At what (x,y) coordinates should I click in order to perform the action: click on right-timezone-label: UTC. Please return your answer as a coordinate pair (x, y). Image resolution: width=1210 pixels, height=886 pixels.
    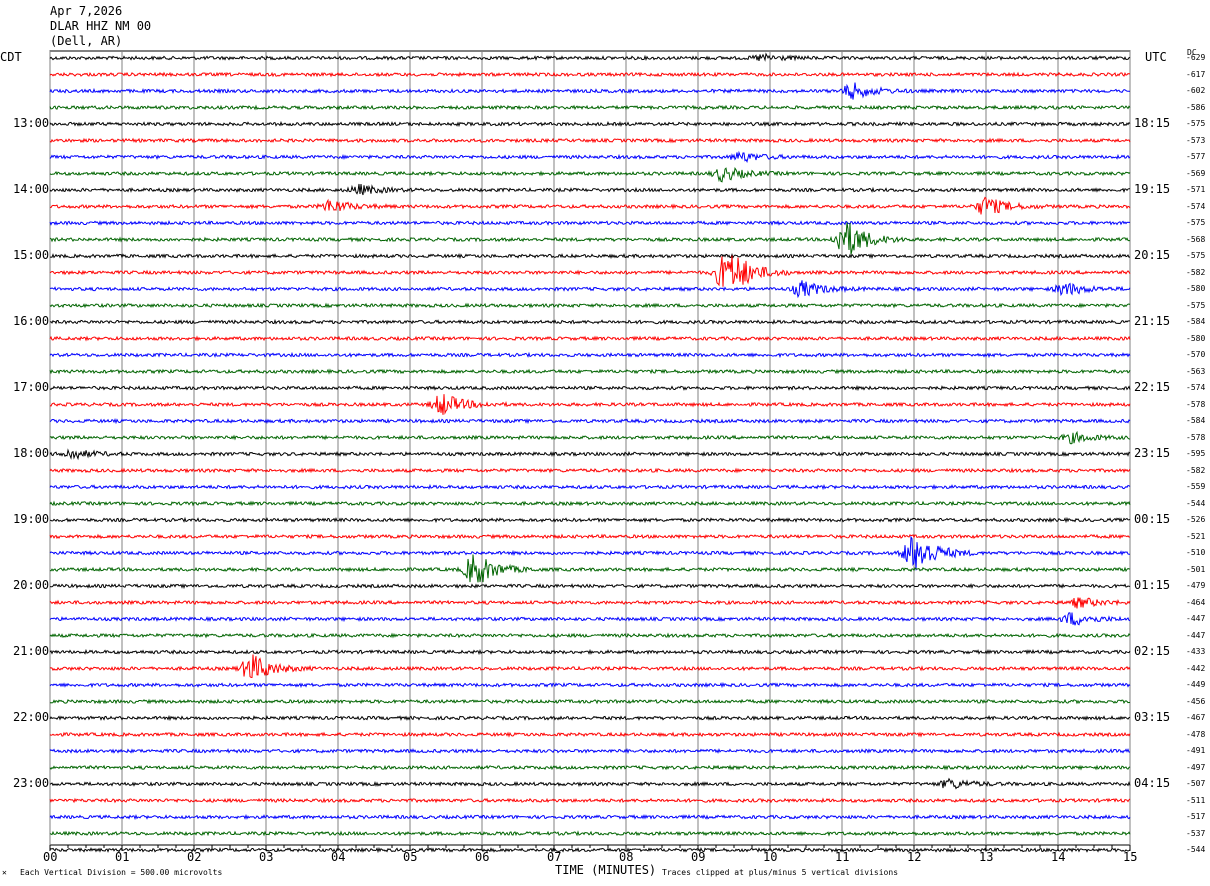
    Looking at the image, I should click on (1156, 57).